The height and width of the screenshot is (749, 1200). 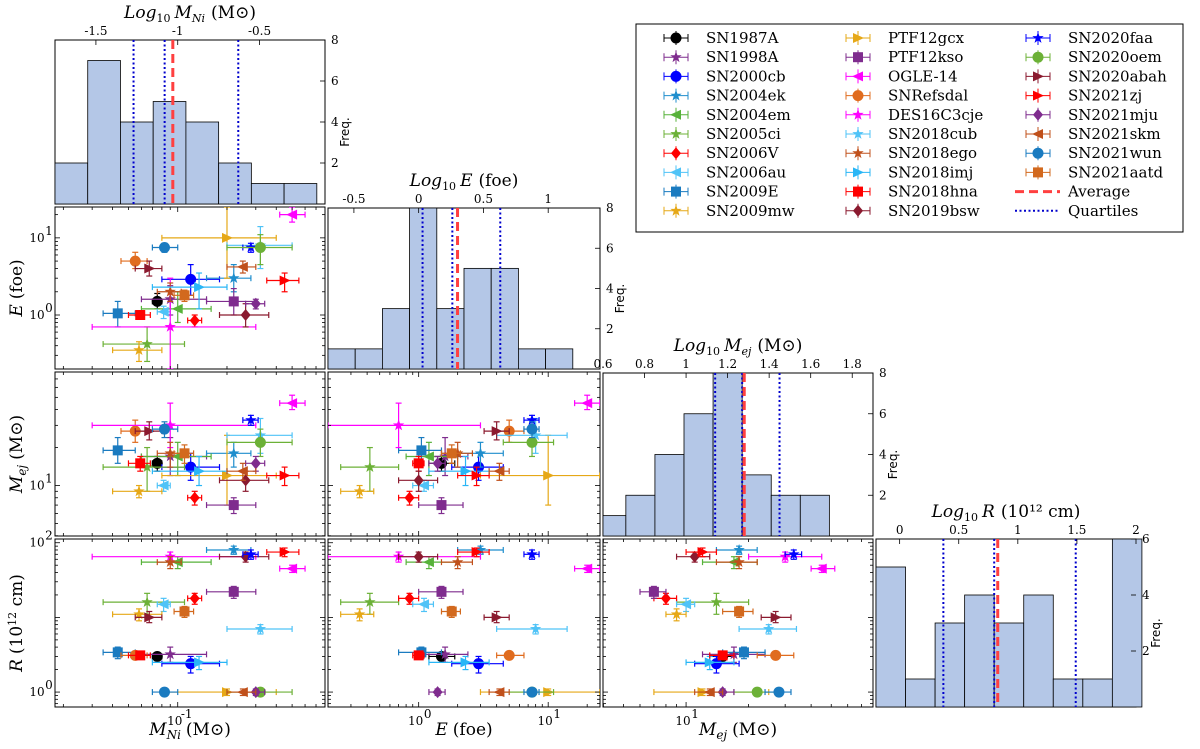 What do you see at coordinates (620, 299) in the screenshot?
I see `freq-label: Freq.` at bounding box center [620, 299].